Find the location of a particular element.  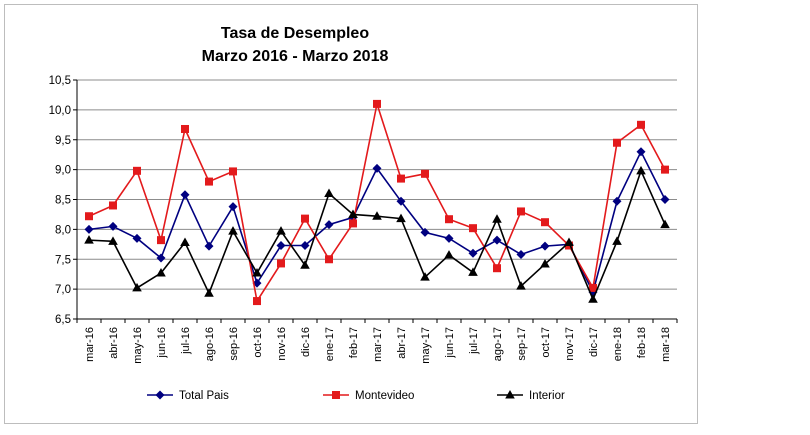

x-tick-label: jun-16 is located at coordinates (162, 343).